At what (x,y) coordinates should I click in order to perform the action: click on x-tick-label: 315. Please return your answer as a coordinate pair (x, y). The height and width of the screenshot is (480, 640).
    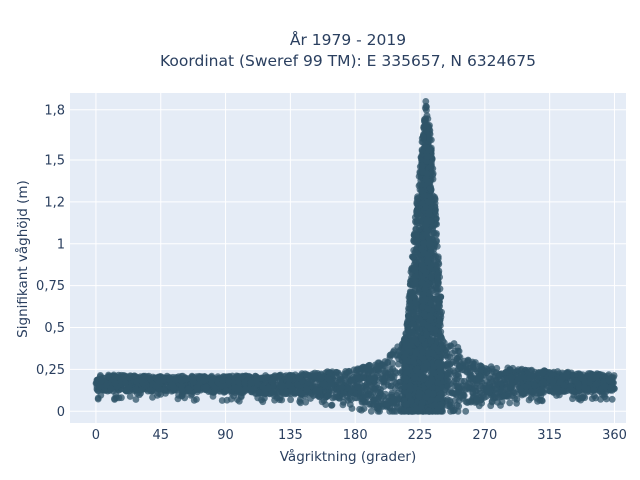
    Looking at the image, I should click on (549, 435).